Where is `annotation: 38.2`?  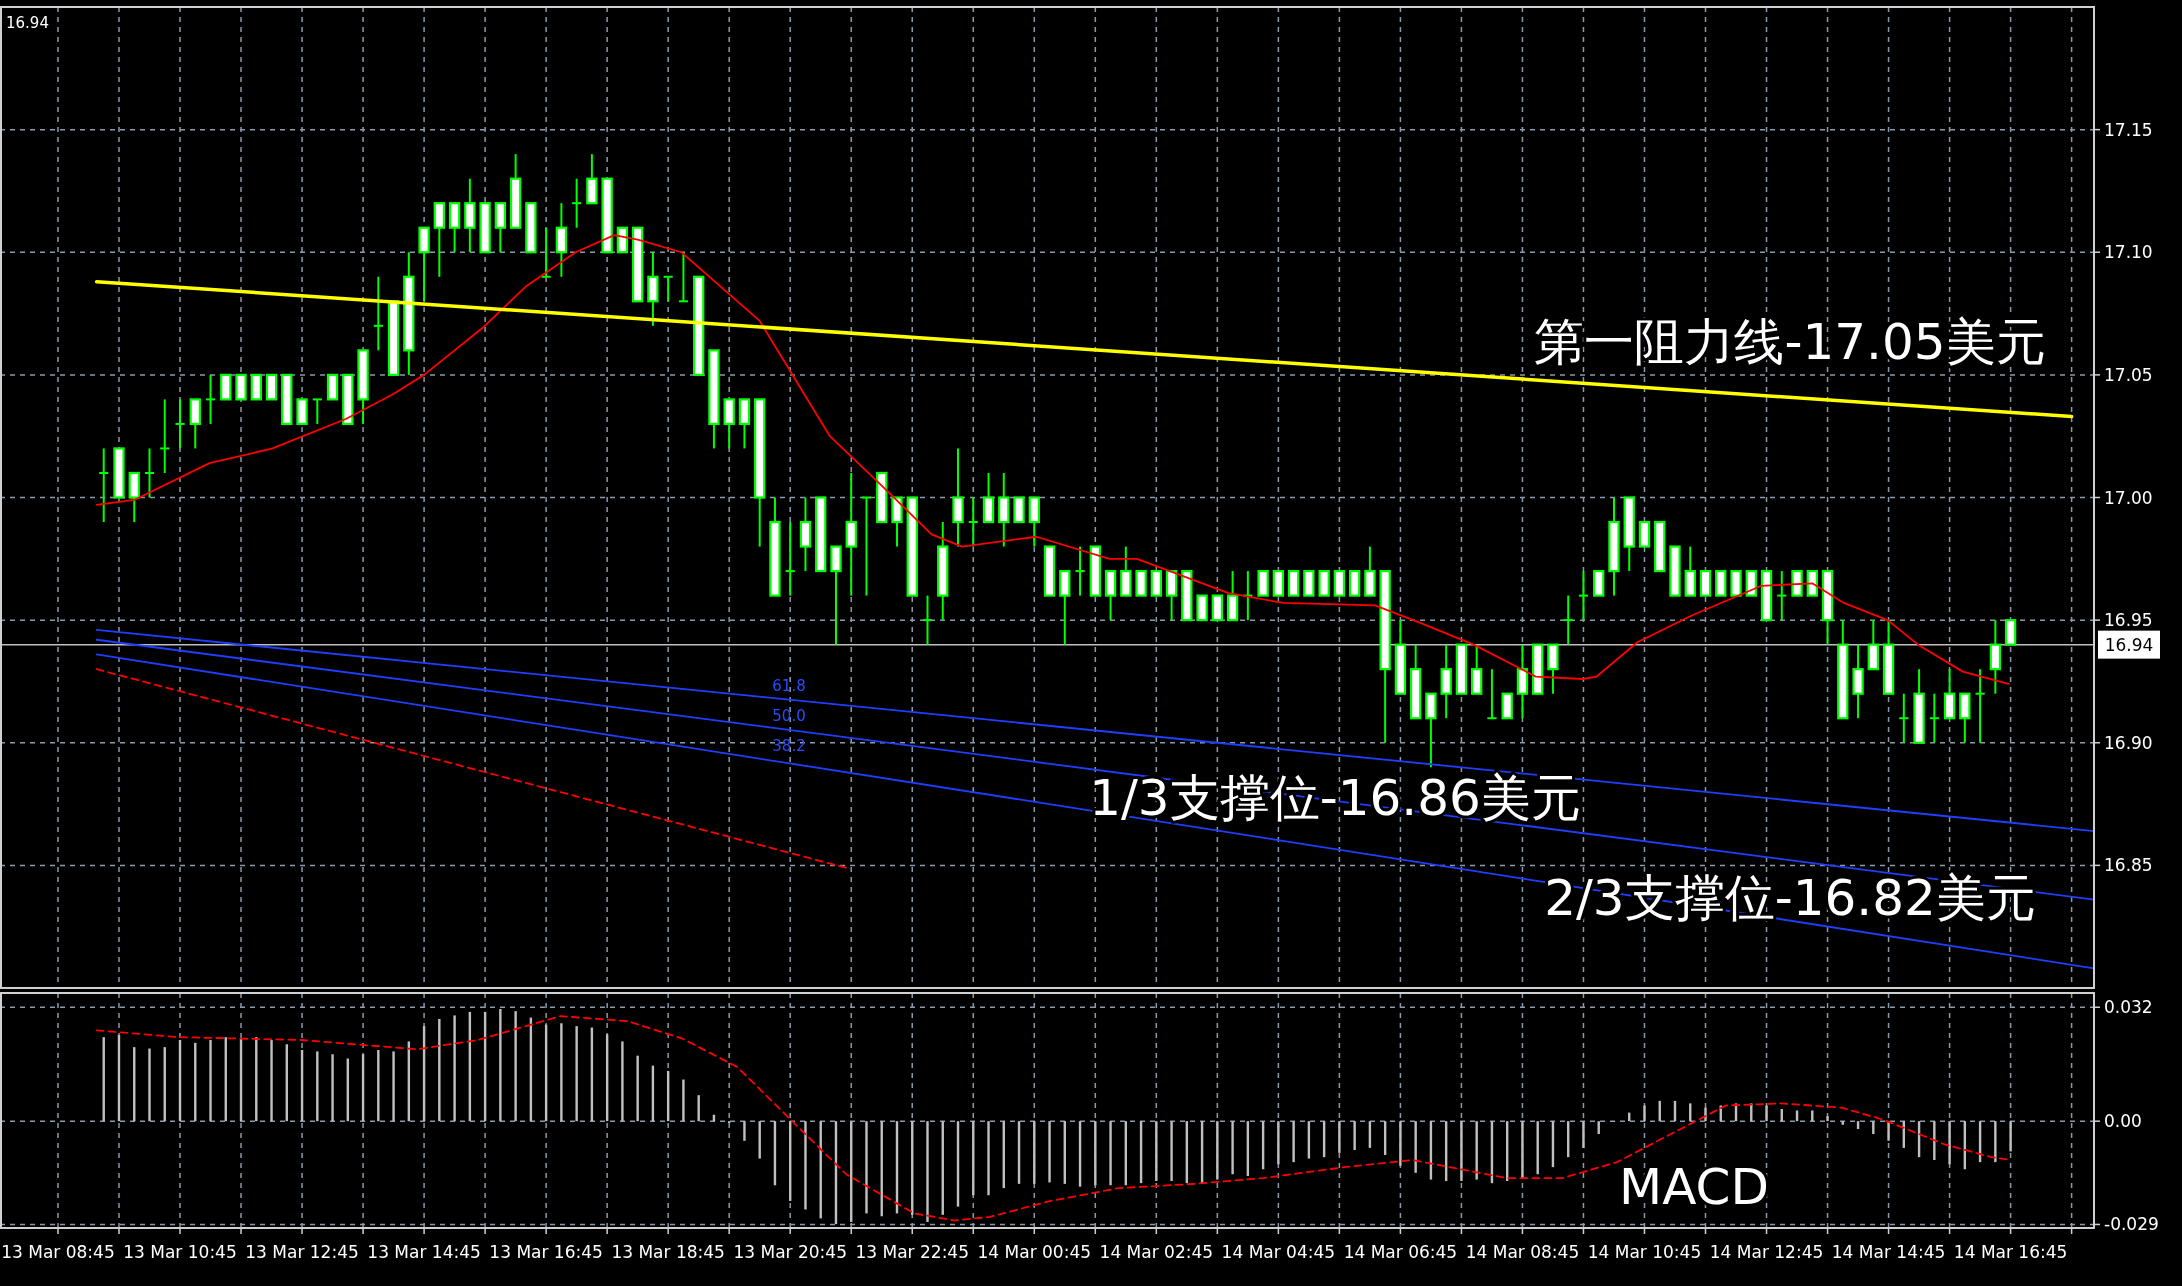
annotation: 38.2 is located at coordinates (789, 746).